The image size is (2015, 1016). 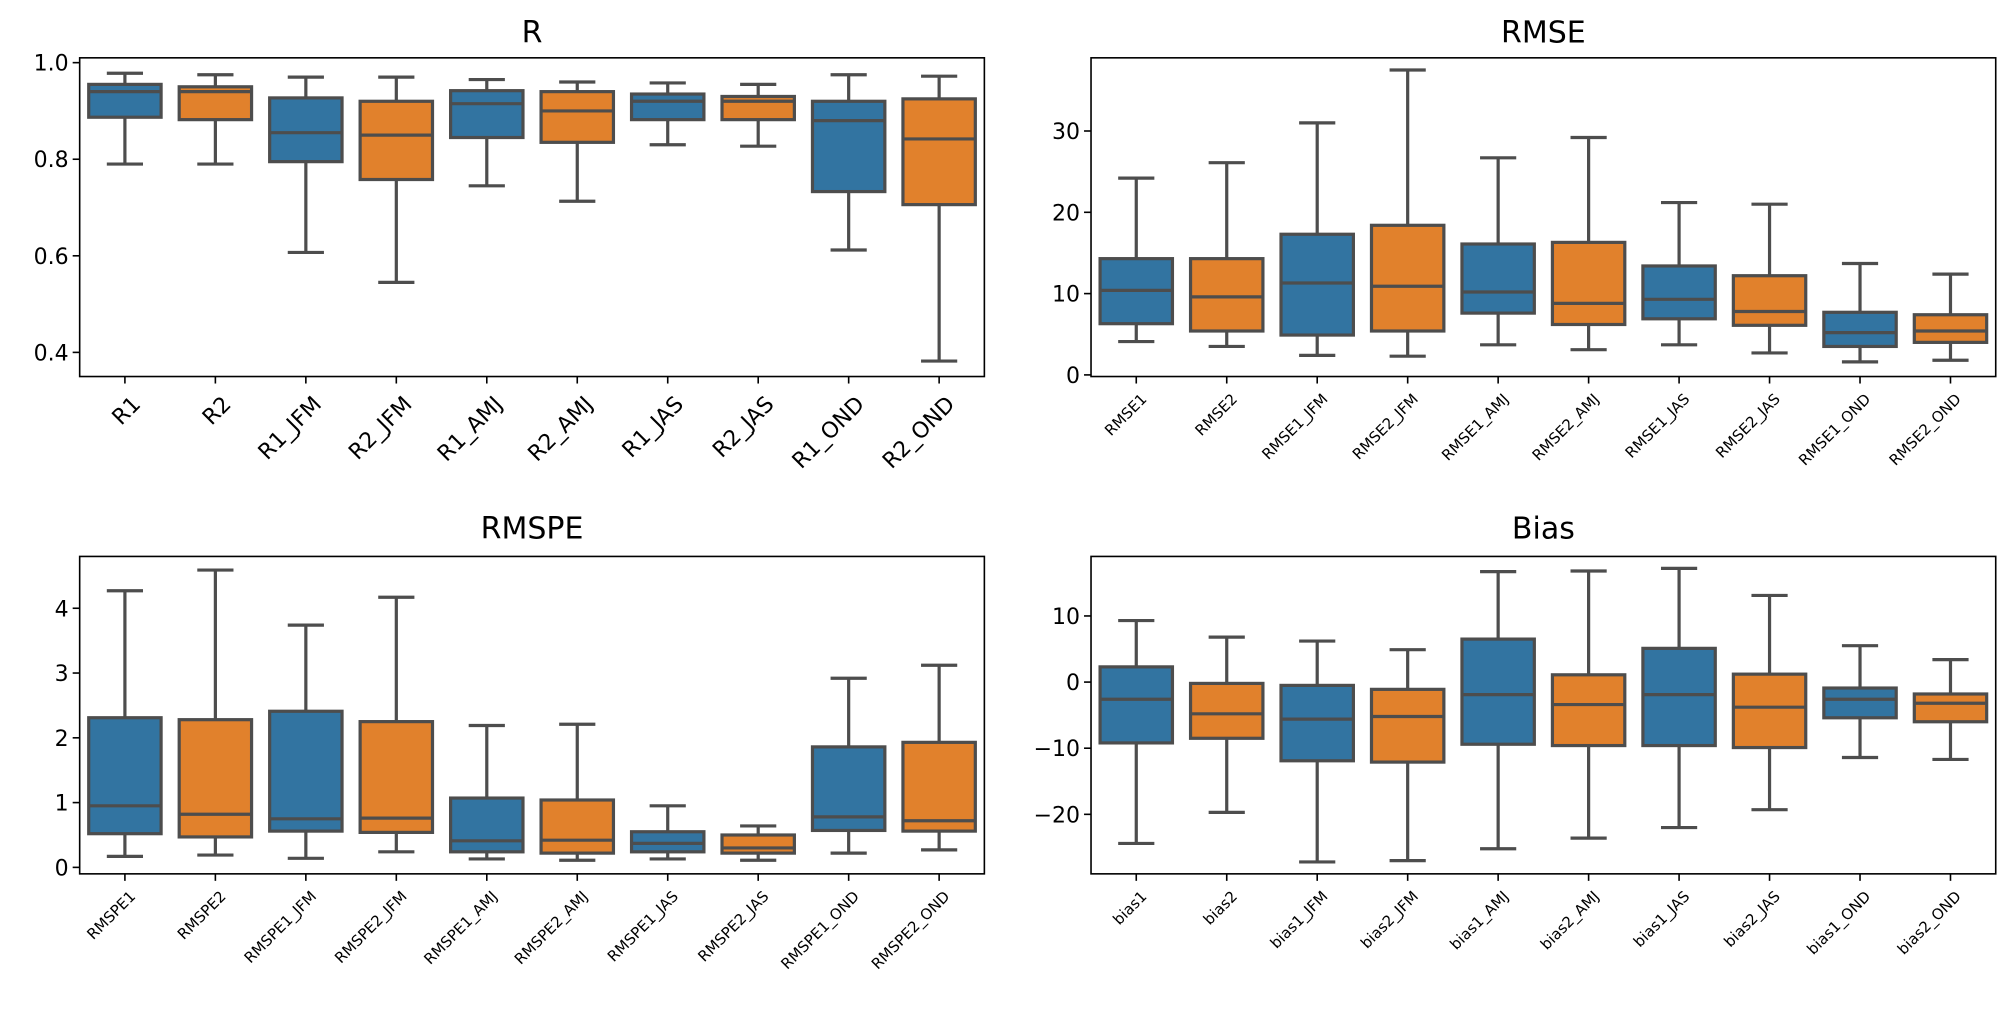 I want to click on box-R2, so click(x=215, y=119).